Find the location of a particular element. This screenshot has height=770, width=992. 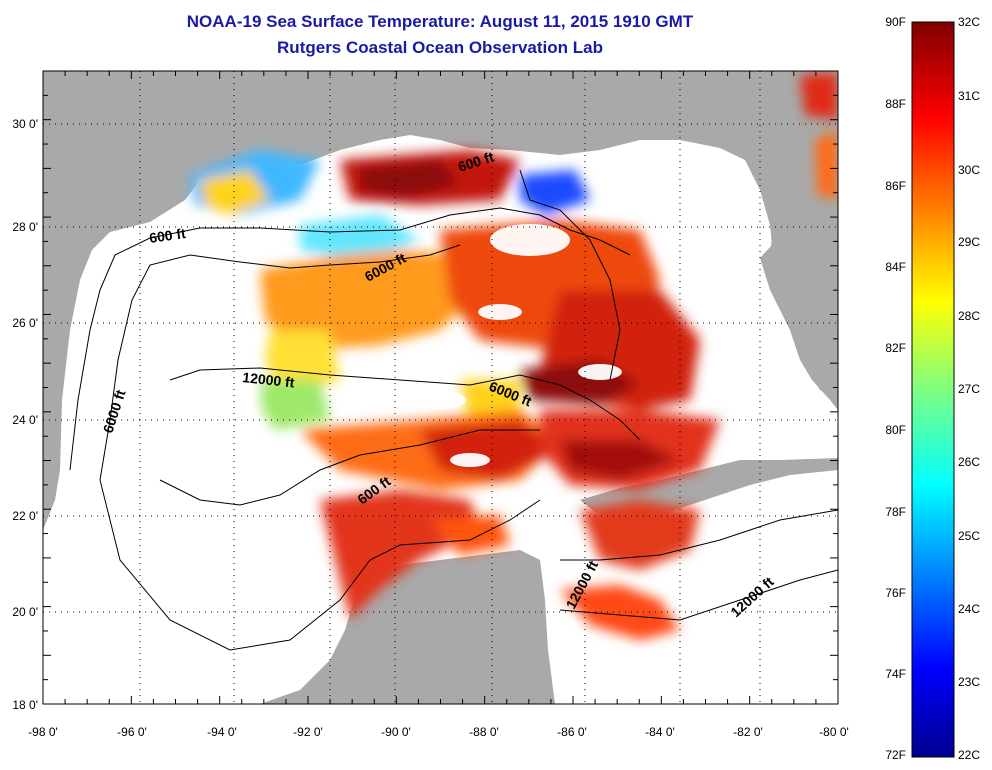

colorbar-c-label: 25C is located at coordinates (969, 536).